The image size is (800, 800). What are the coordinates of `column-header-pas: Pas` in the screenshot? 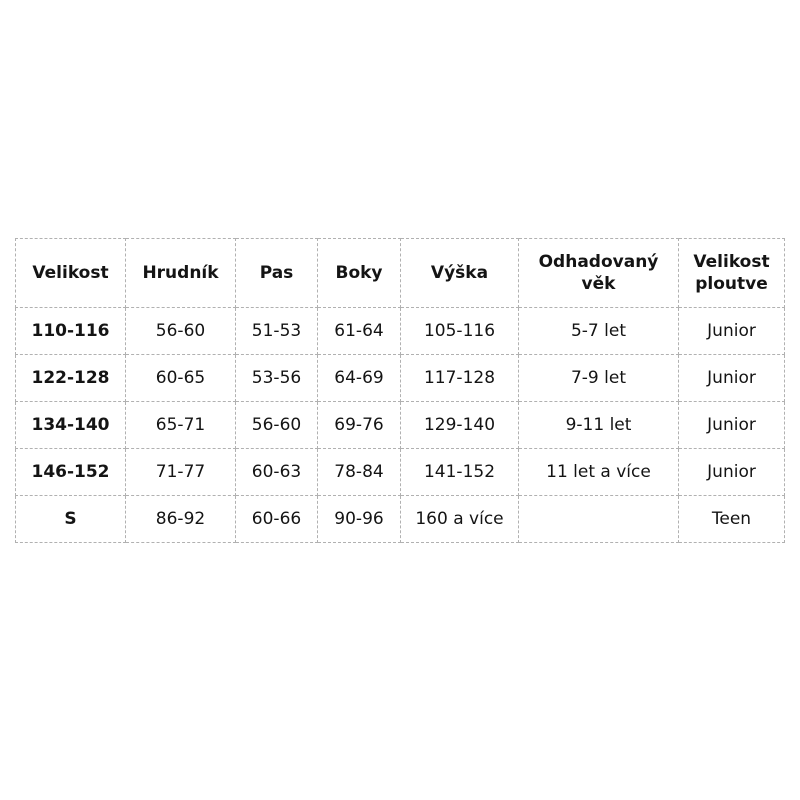 It's located at (276, 273).